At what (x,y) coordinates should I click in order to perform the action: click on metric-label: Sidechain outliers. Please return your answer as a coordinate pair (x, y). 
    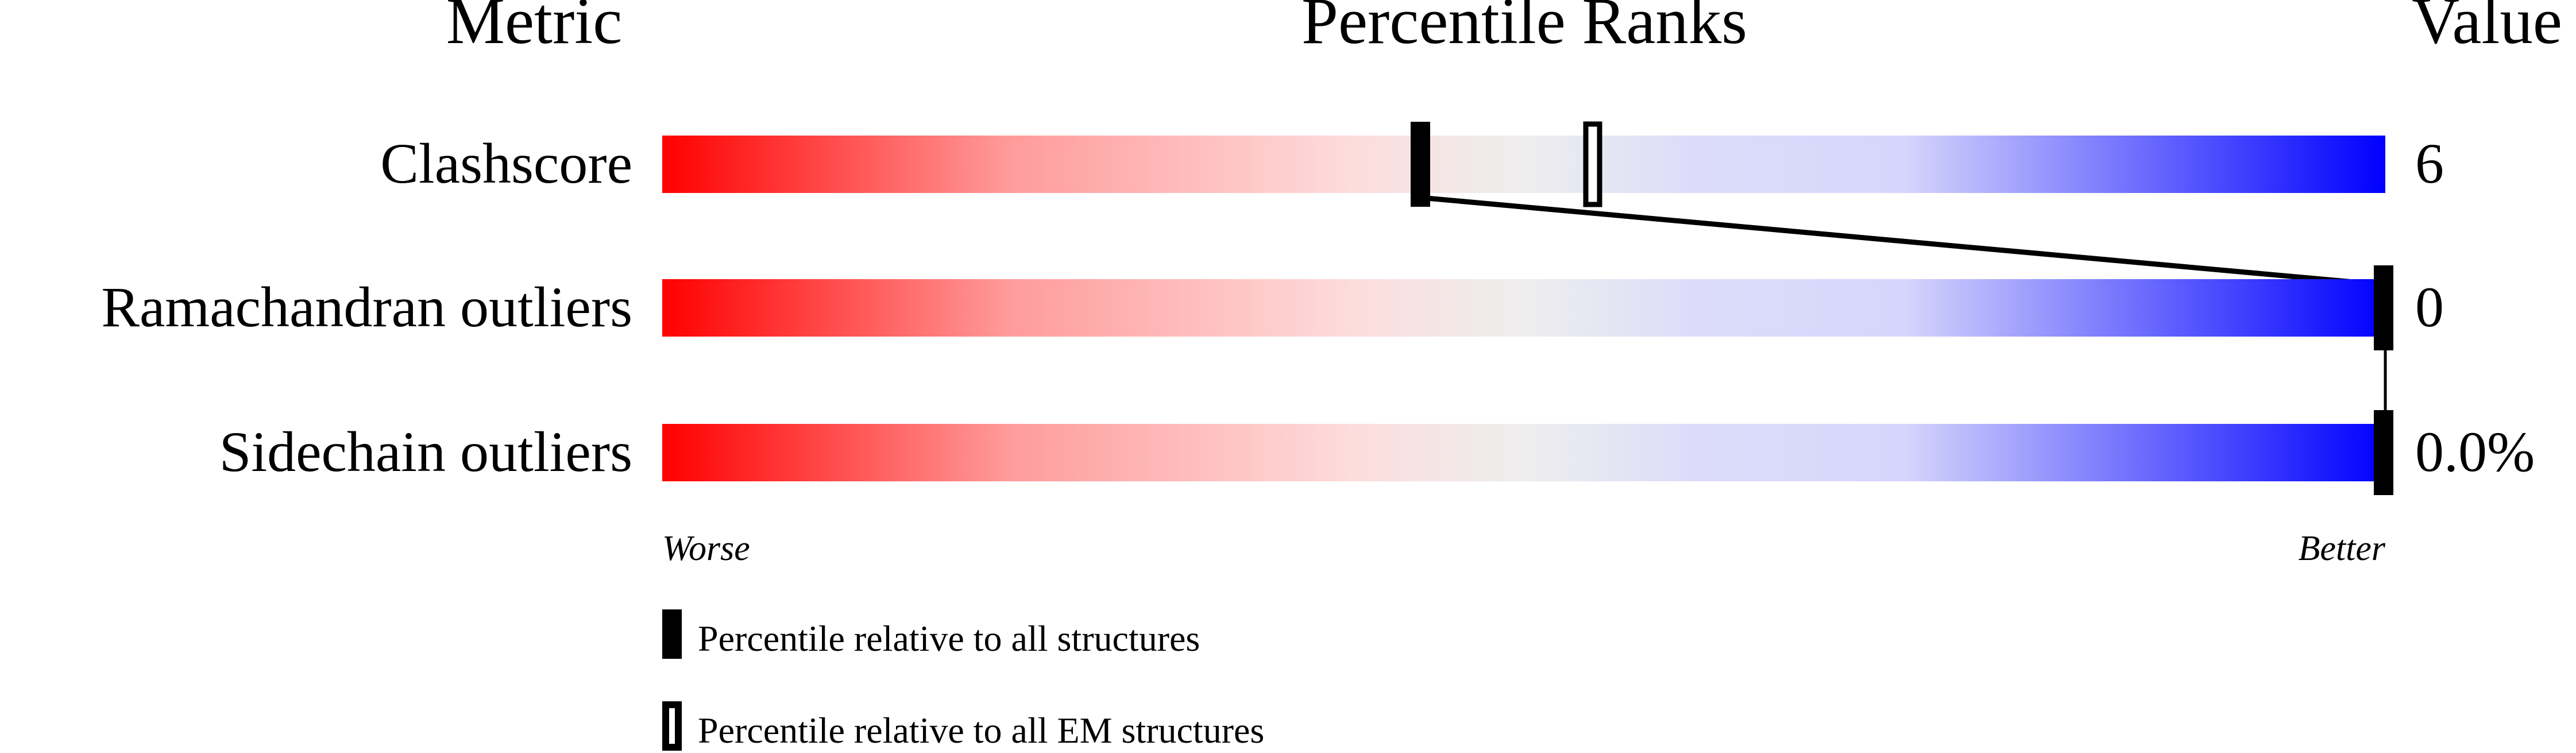
    Looking at the image, I should click on (425, 452).